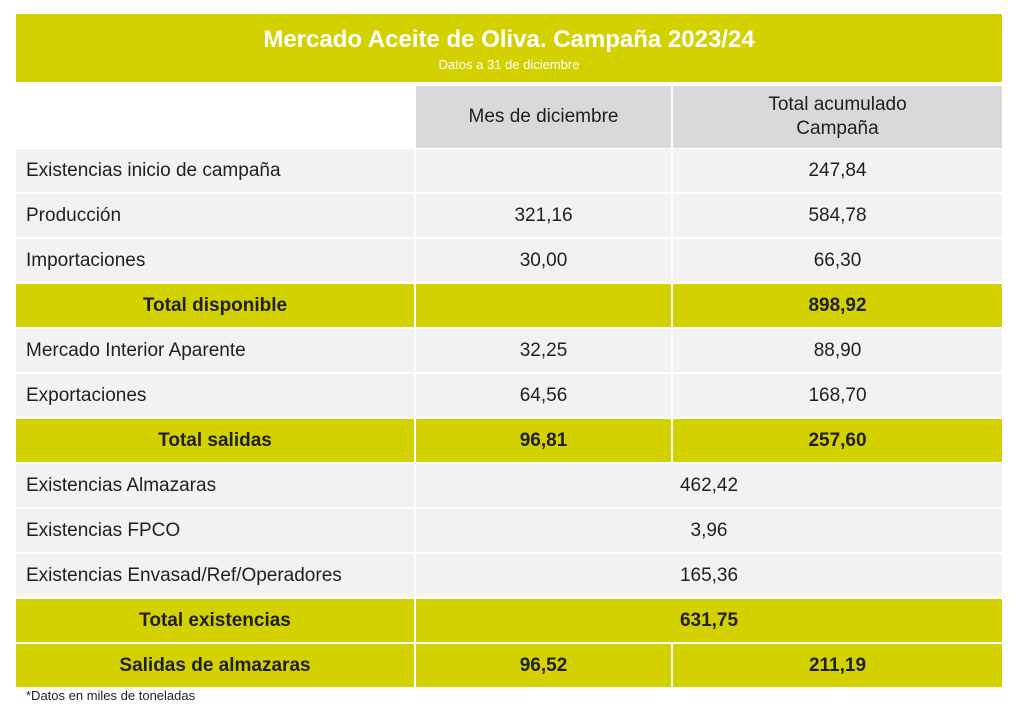  I want to click on table-row: Existencias FPCO 3,96, so click(509, 531).